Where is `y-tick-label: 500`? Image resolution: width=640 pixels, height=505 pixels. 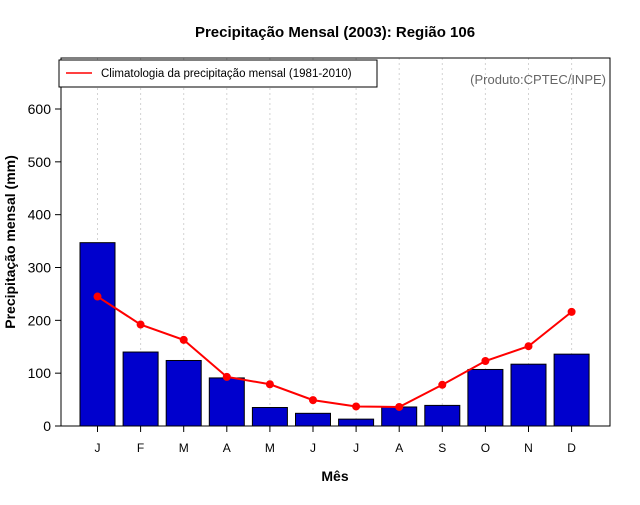
y-tick-label: 500 is located at coordinates (40, 162).